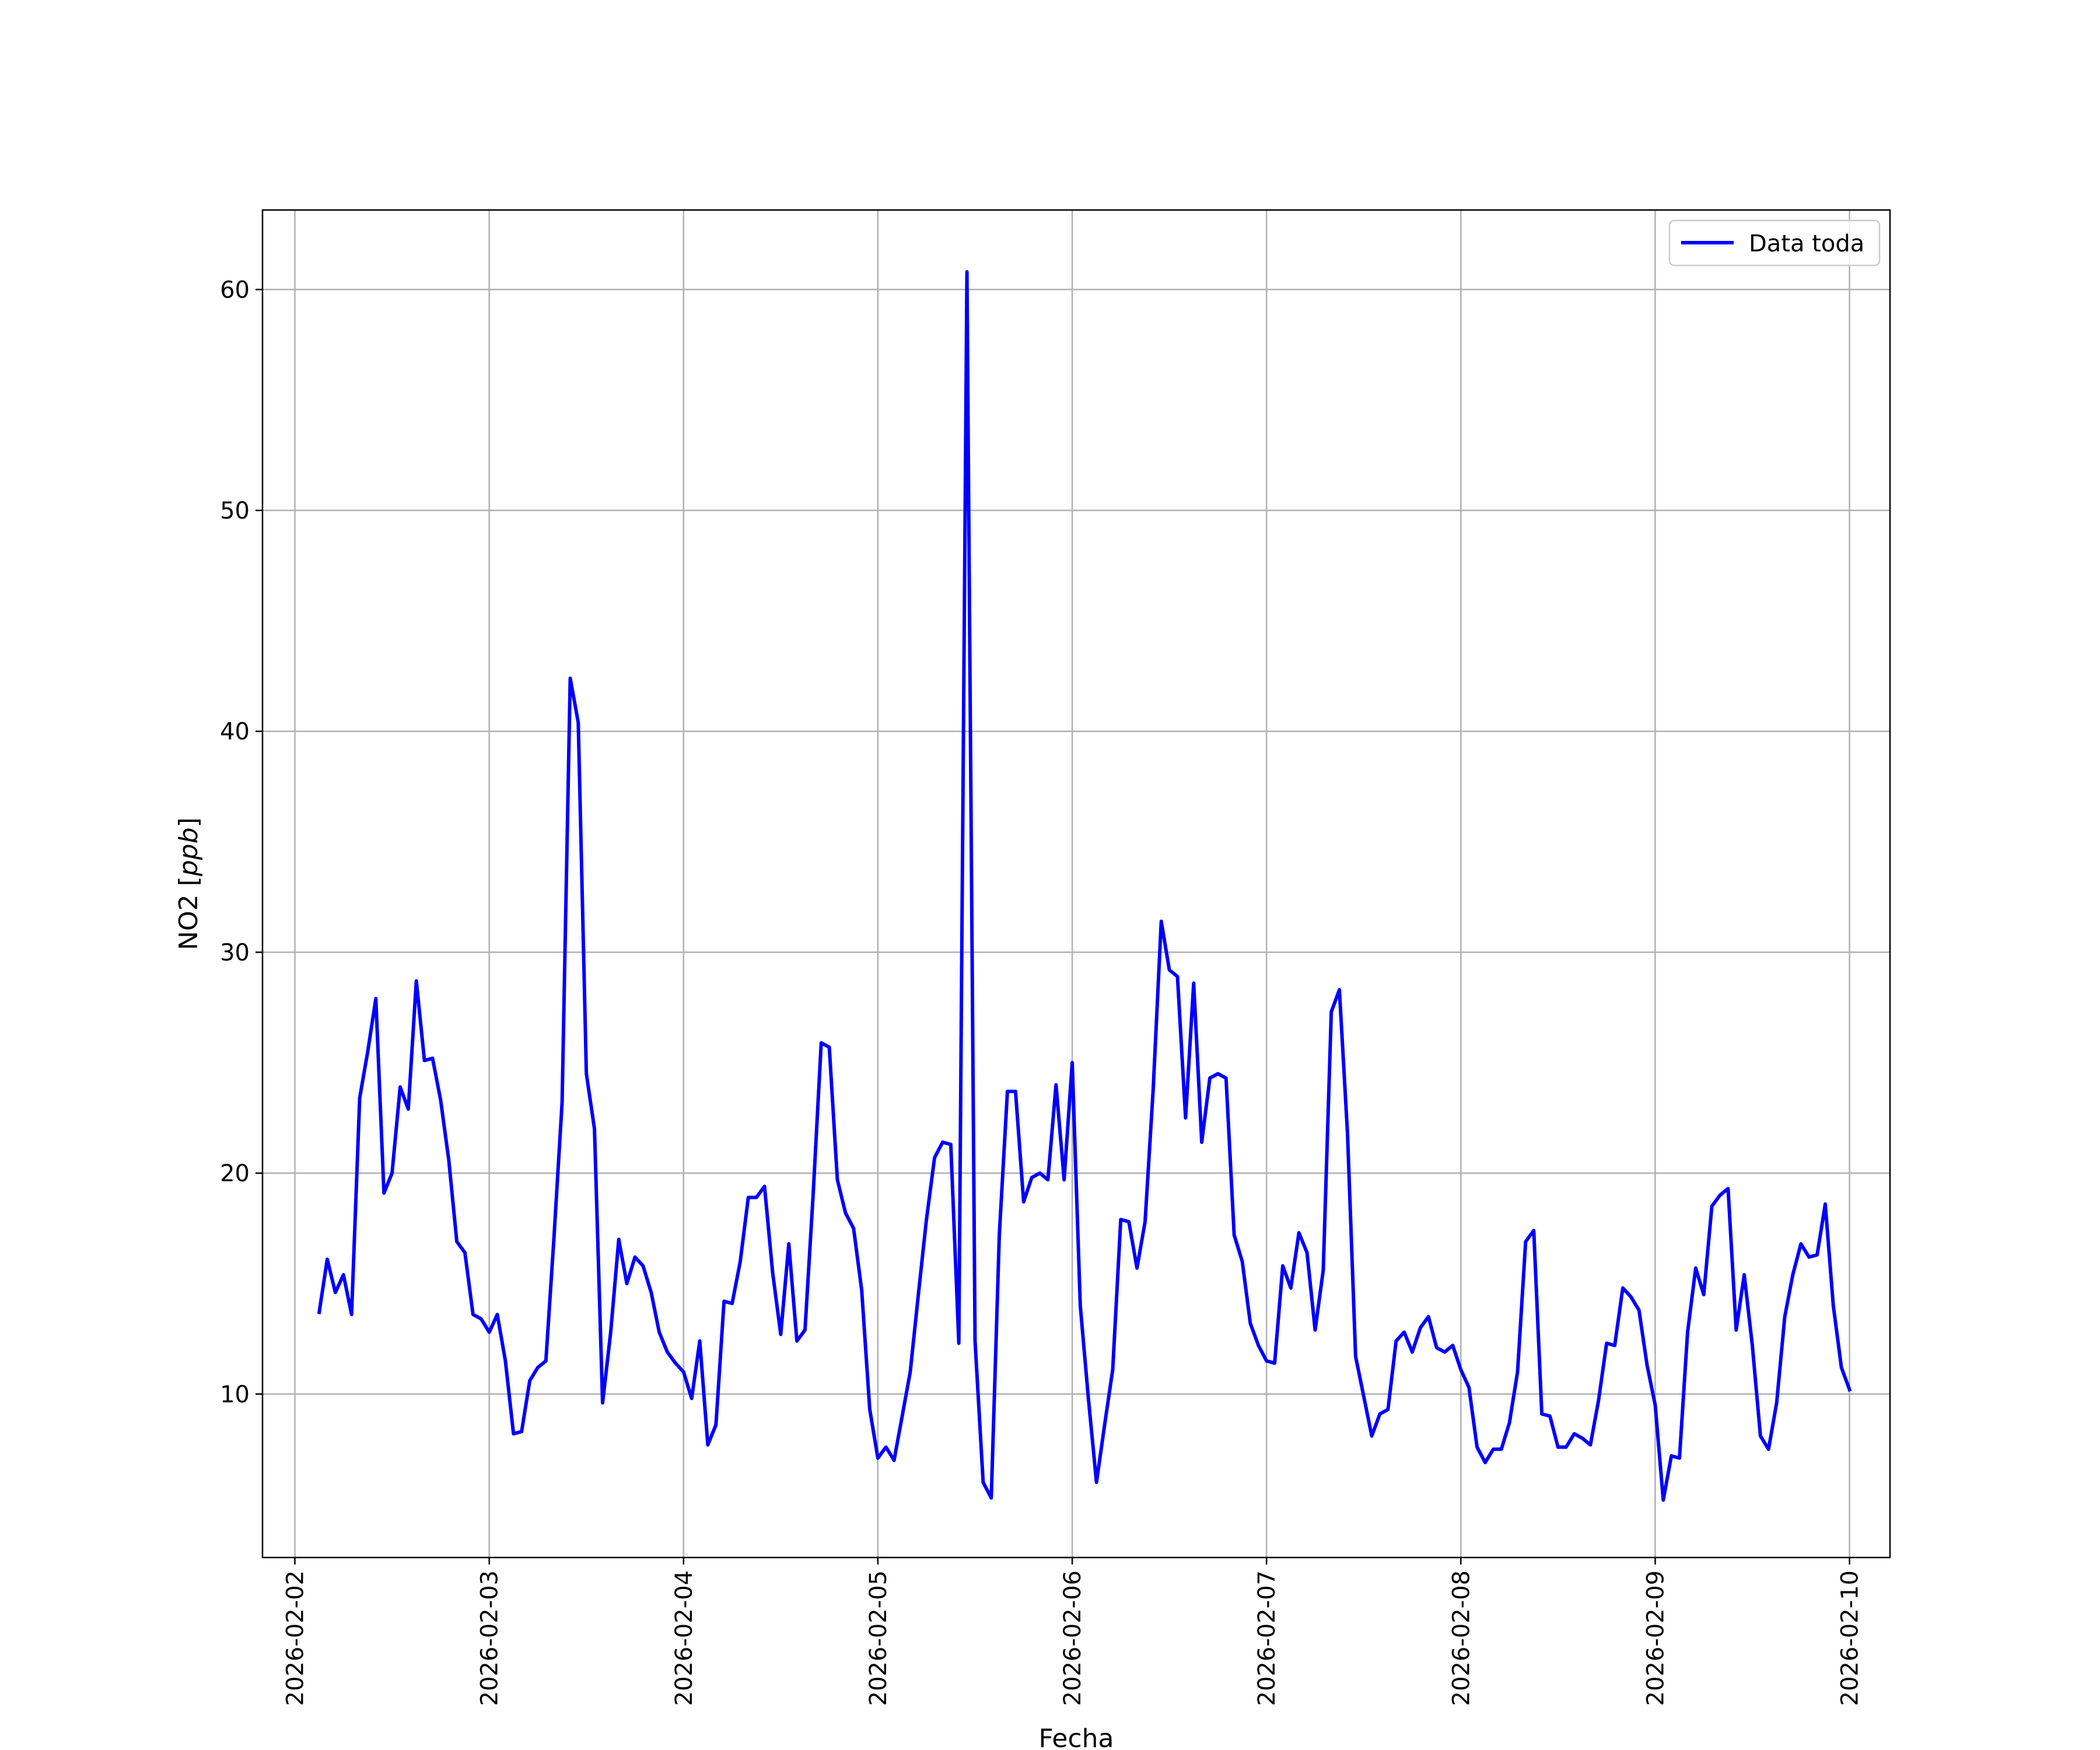  What do you see at coordinates (1850, 1638) in the screenshot?
I see `x-tick-label: 2026-02-10` at bounding box center [1850, 1638].